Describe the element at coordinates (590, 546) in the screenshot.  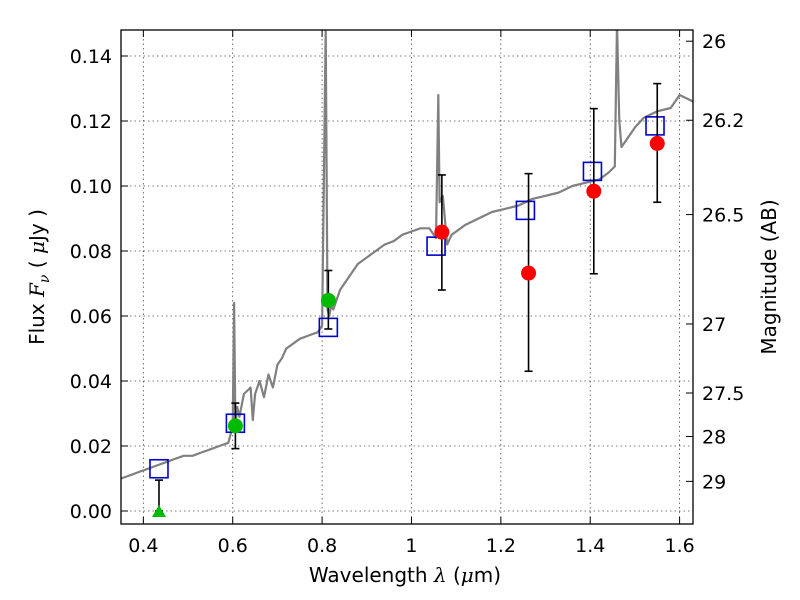
I see `x-tick-label: 1.4` at that location.